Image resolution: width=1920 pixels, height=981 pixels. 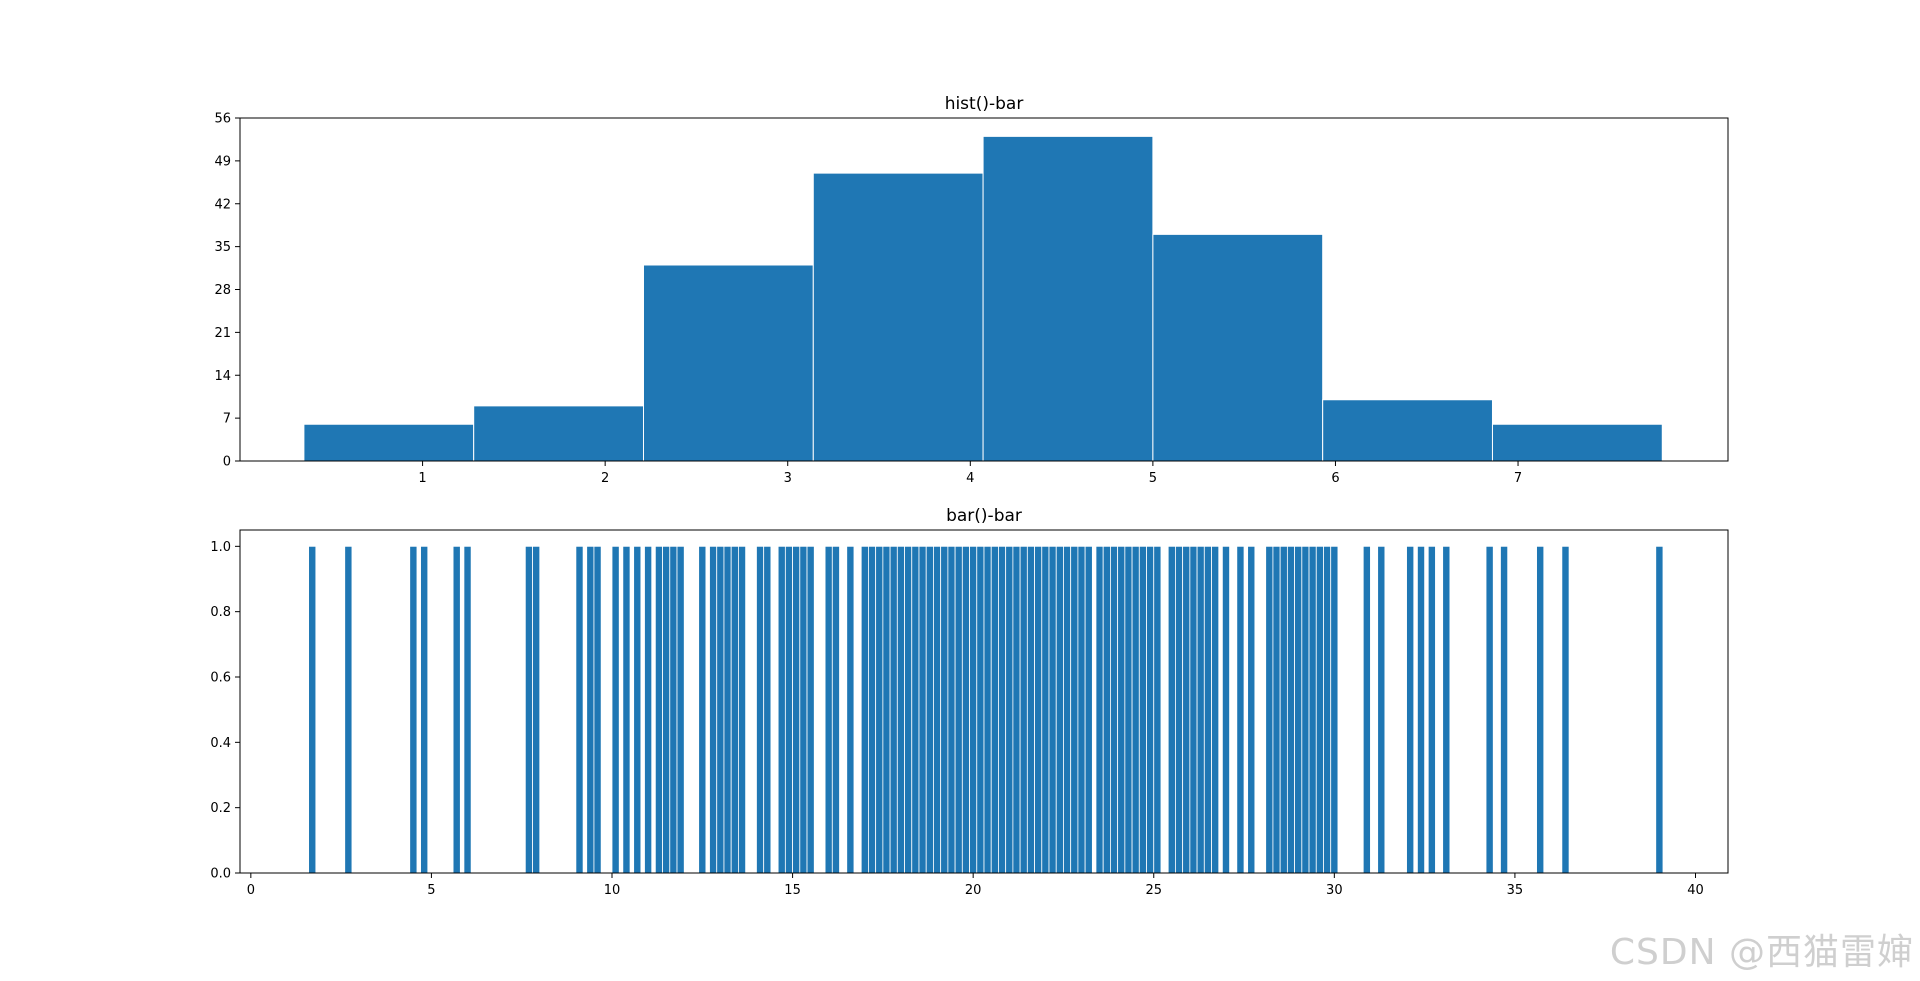 What do you see at coordinates (984, 516) in the screenshot?
I see `bar-chart-title: bar()-bar` at bounding box center [984, 516].